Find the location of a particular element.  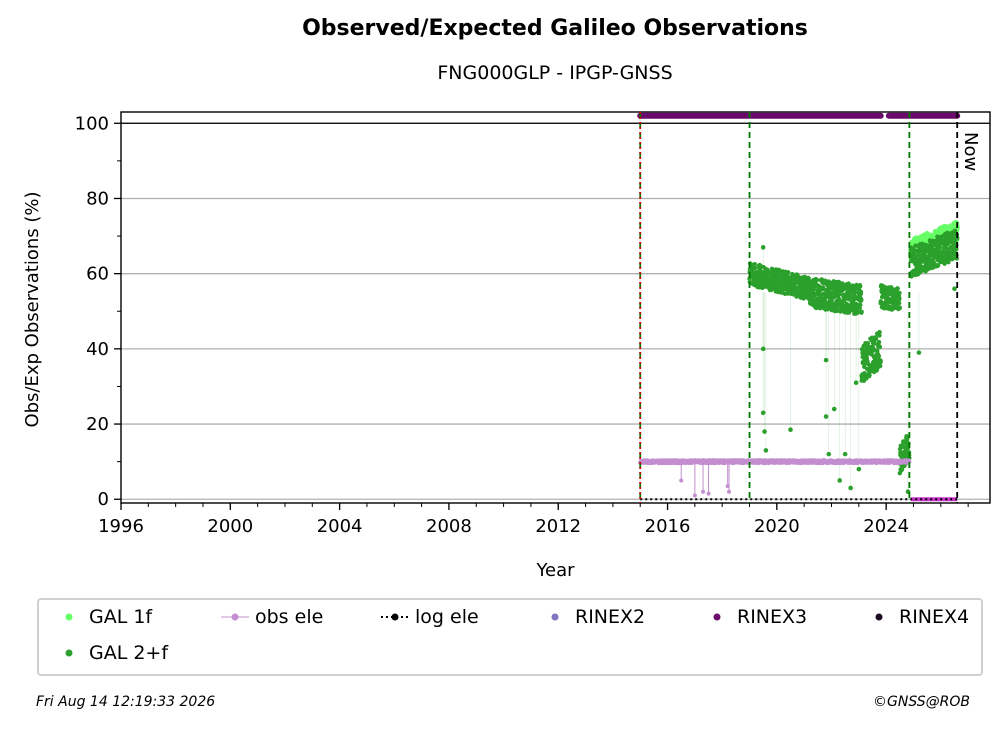

chart-subtitle: FNG000GLP - IPGP-GNSS is located at coordinates (555, 73).